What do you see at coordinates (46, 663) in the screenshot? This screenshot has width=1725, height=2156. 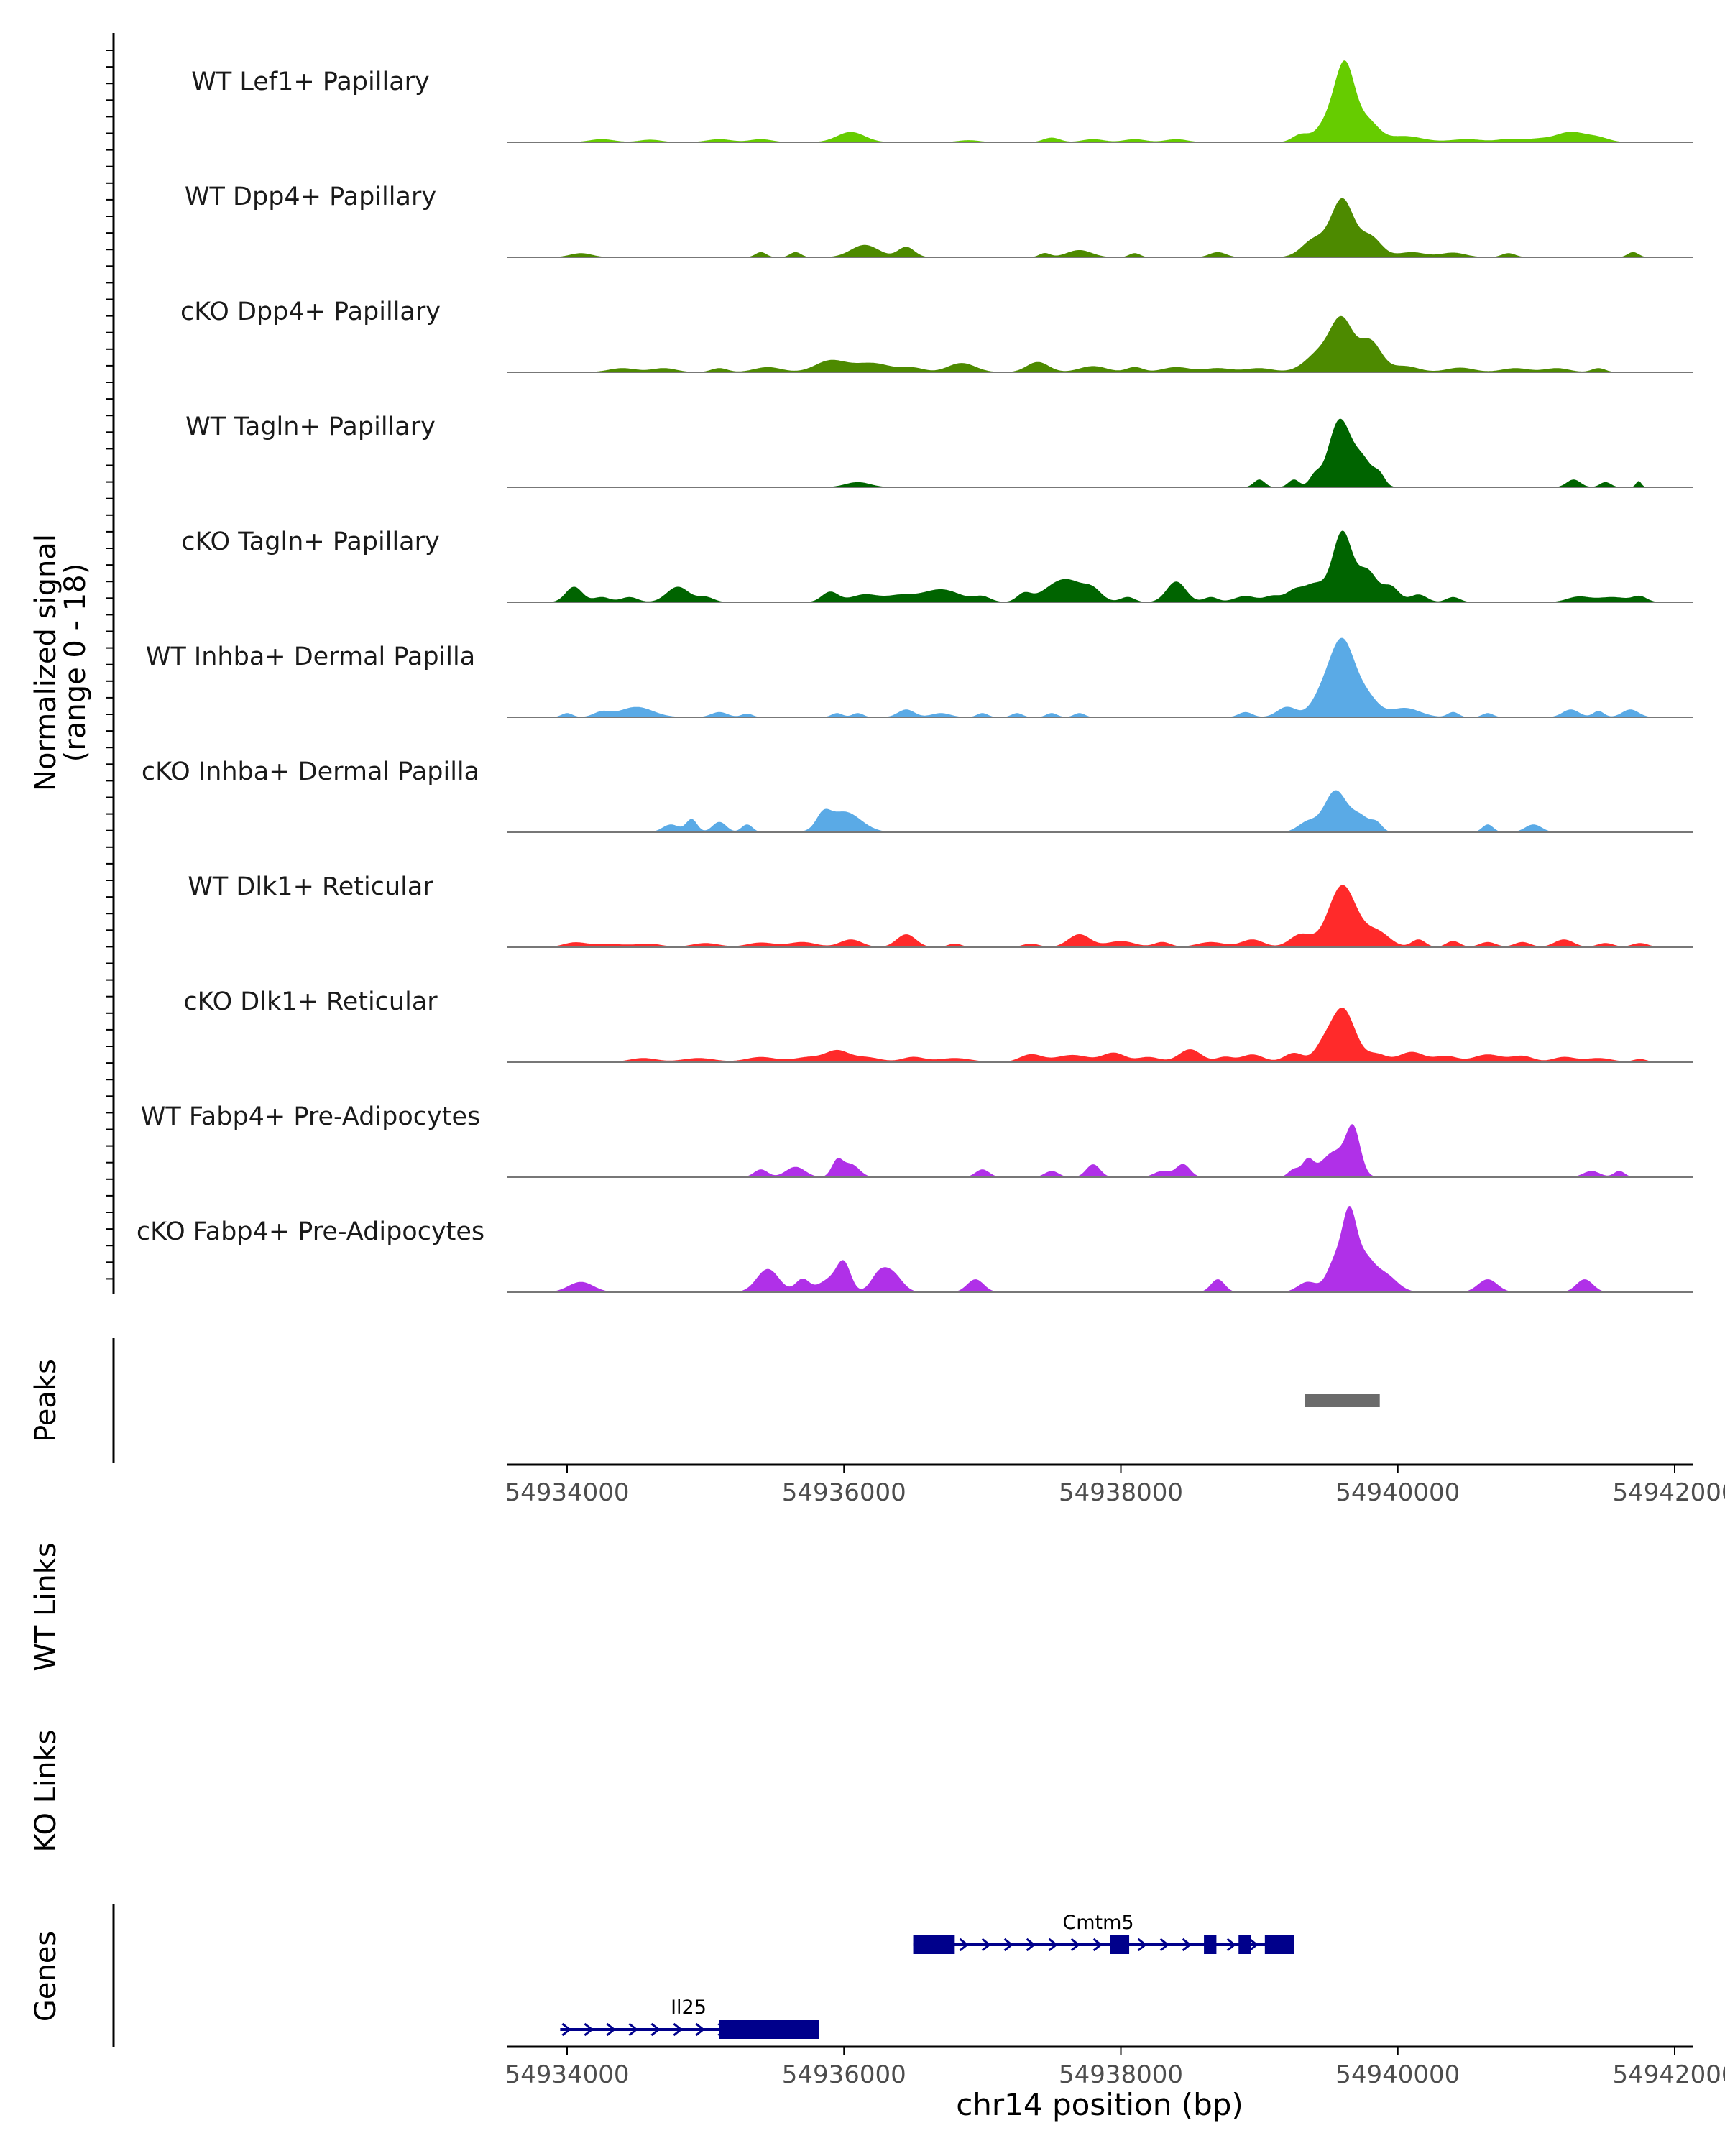 I see `y-axis-label: Normalized signal` at bounding box center [46, 663].